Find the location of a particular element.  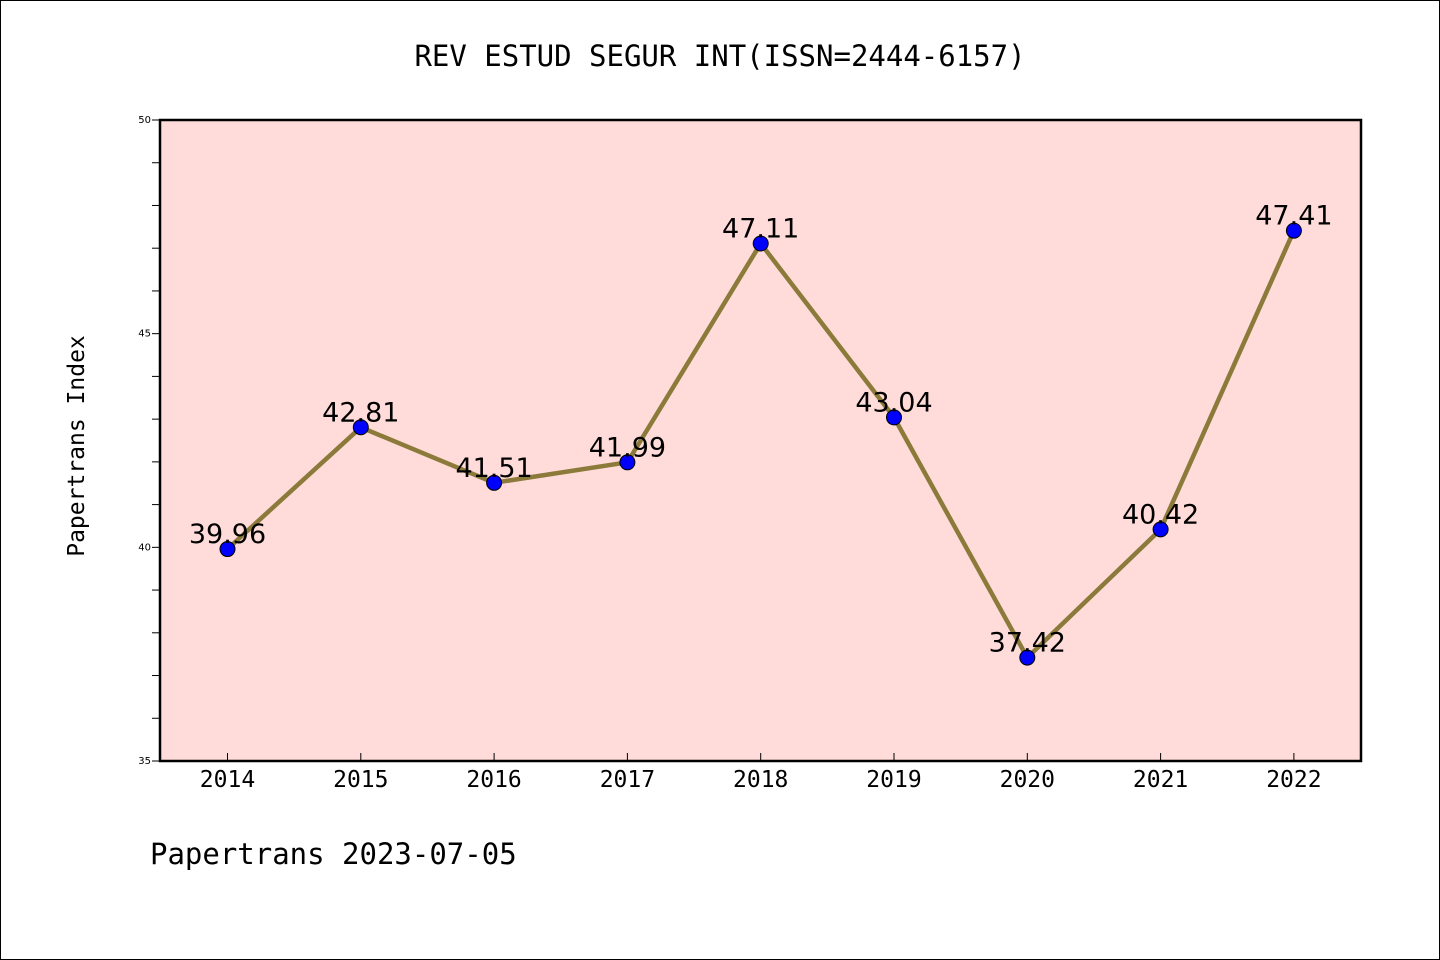

data-label: 47.41 is located at coordinates (1293, 216).